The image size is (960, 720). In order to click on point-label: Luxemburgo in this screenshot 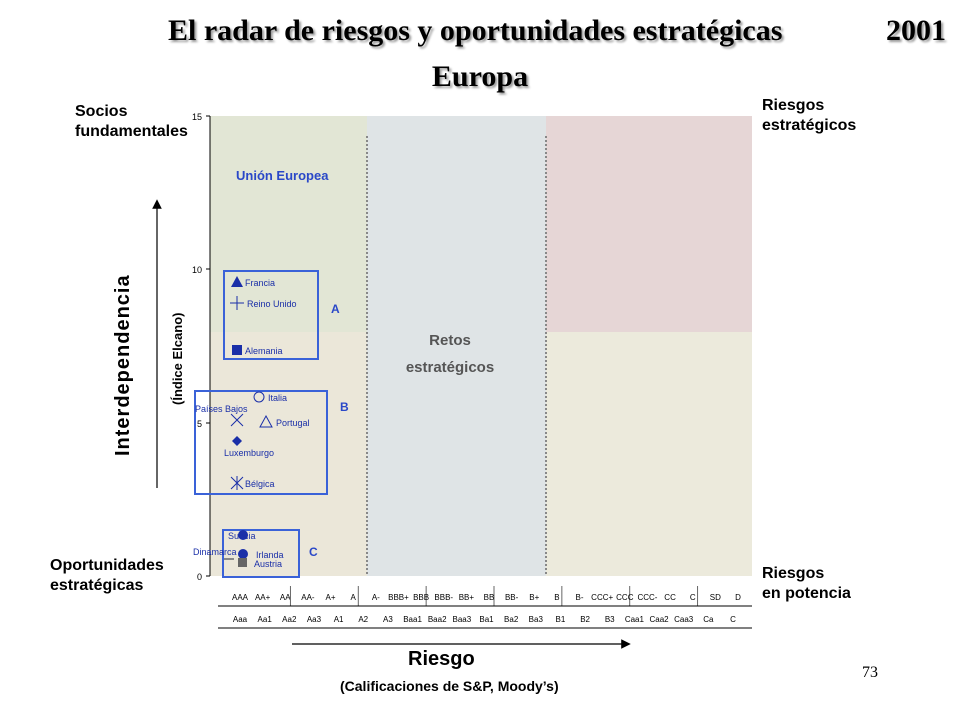, I will do `click(249, 453)`.